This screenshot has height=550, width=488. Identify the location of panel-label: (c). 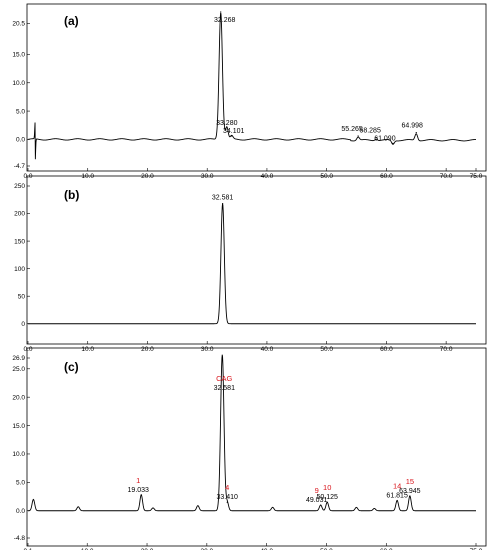
(71, 367).